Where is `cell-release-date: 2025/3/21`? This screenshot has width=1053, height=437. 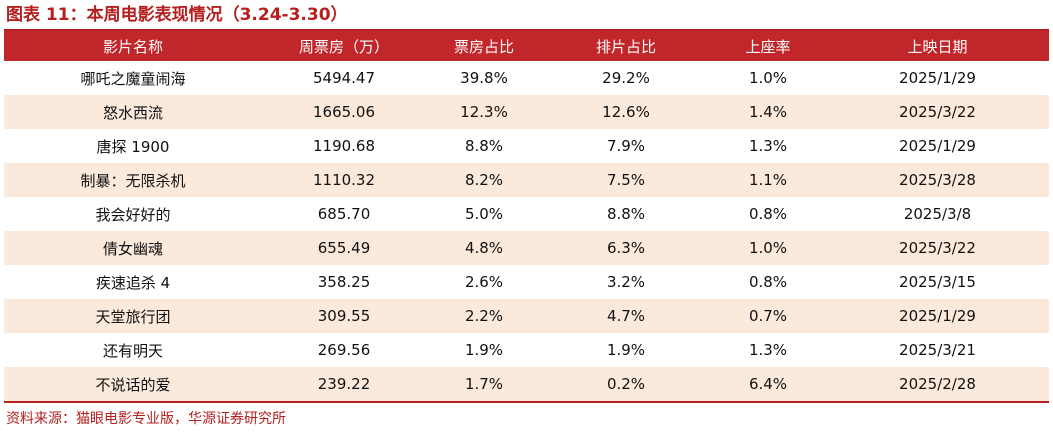 cell-release-date: 2025/3/21 is located at coordinates (937, 350).